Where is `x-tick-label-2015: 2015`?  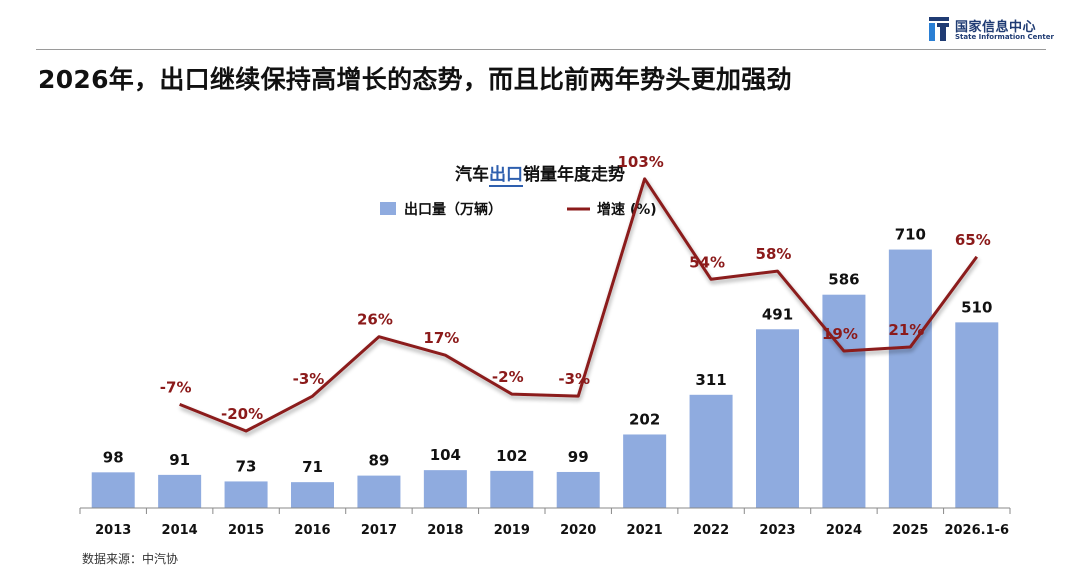 x-tick-label-2015: 2015 is located at coordinates (246, 530).